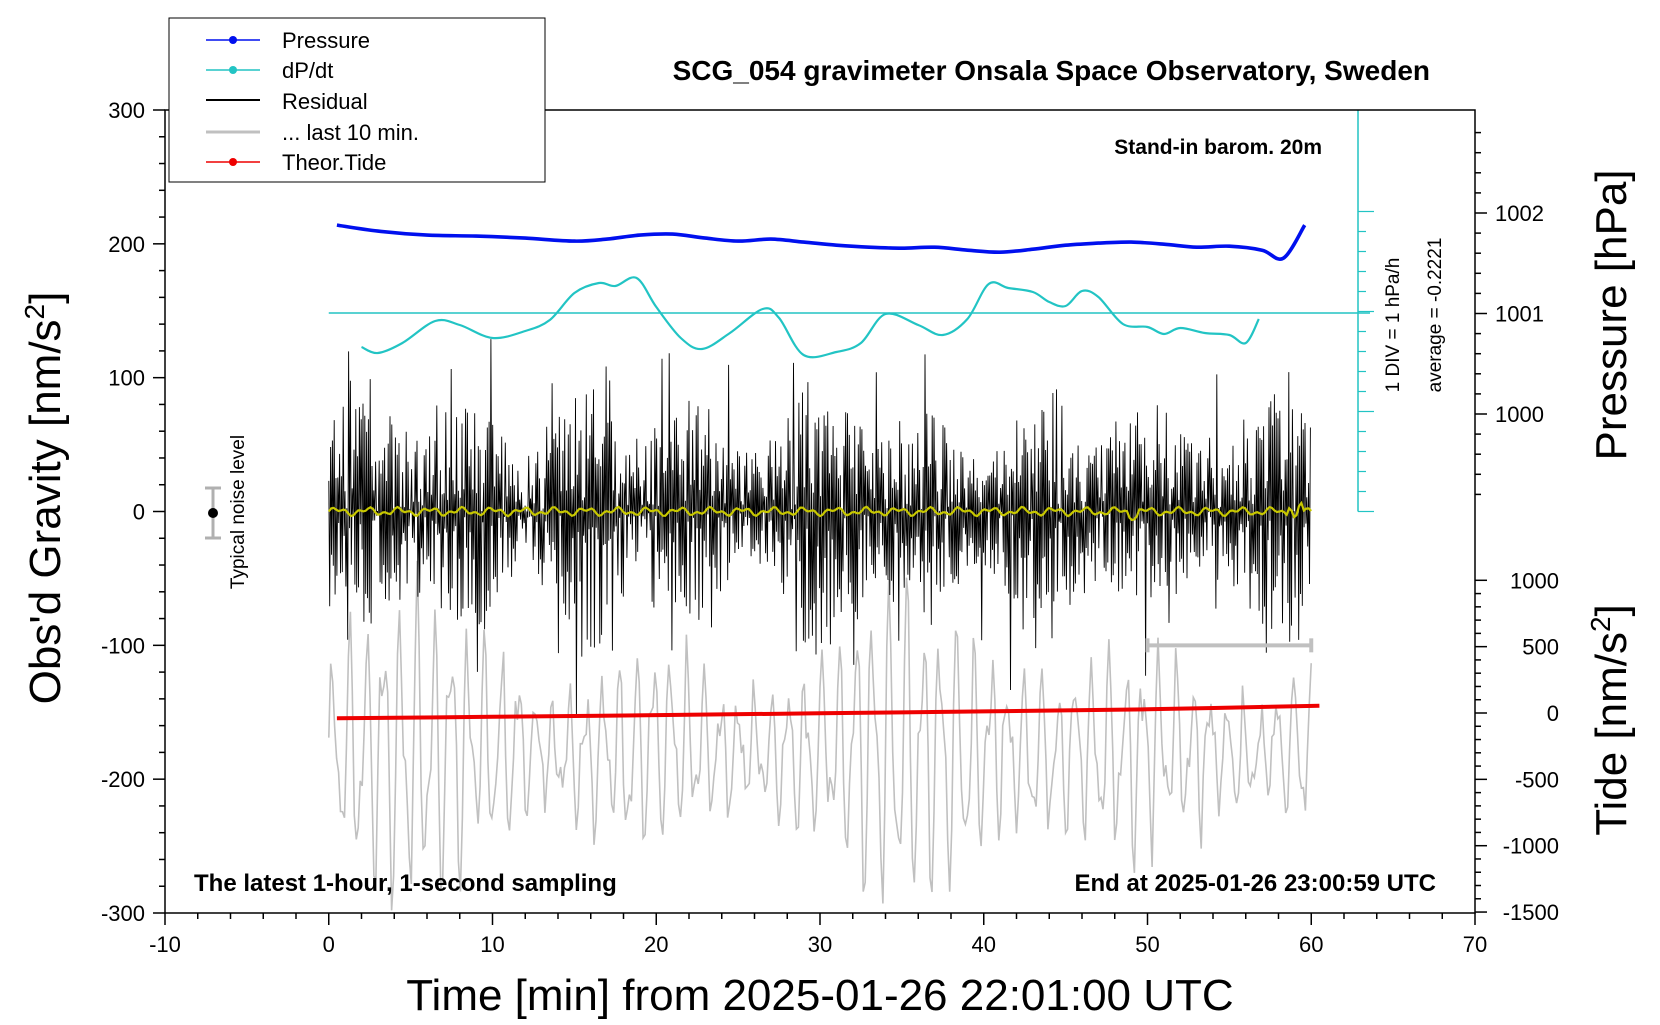 Image resolution: width=1660 pixels, height=1025 pixels. What do you see at coordinates (1519, 414) in the screenshot?
I see `pressure-tick-label: 1000` at bounding box center [1519, 414].